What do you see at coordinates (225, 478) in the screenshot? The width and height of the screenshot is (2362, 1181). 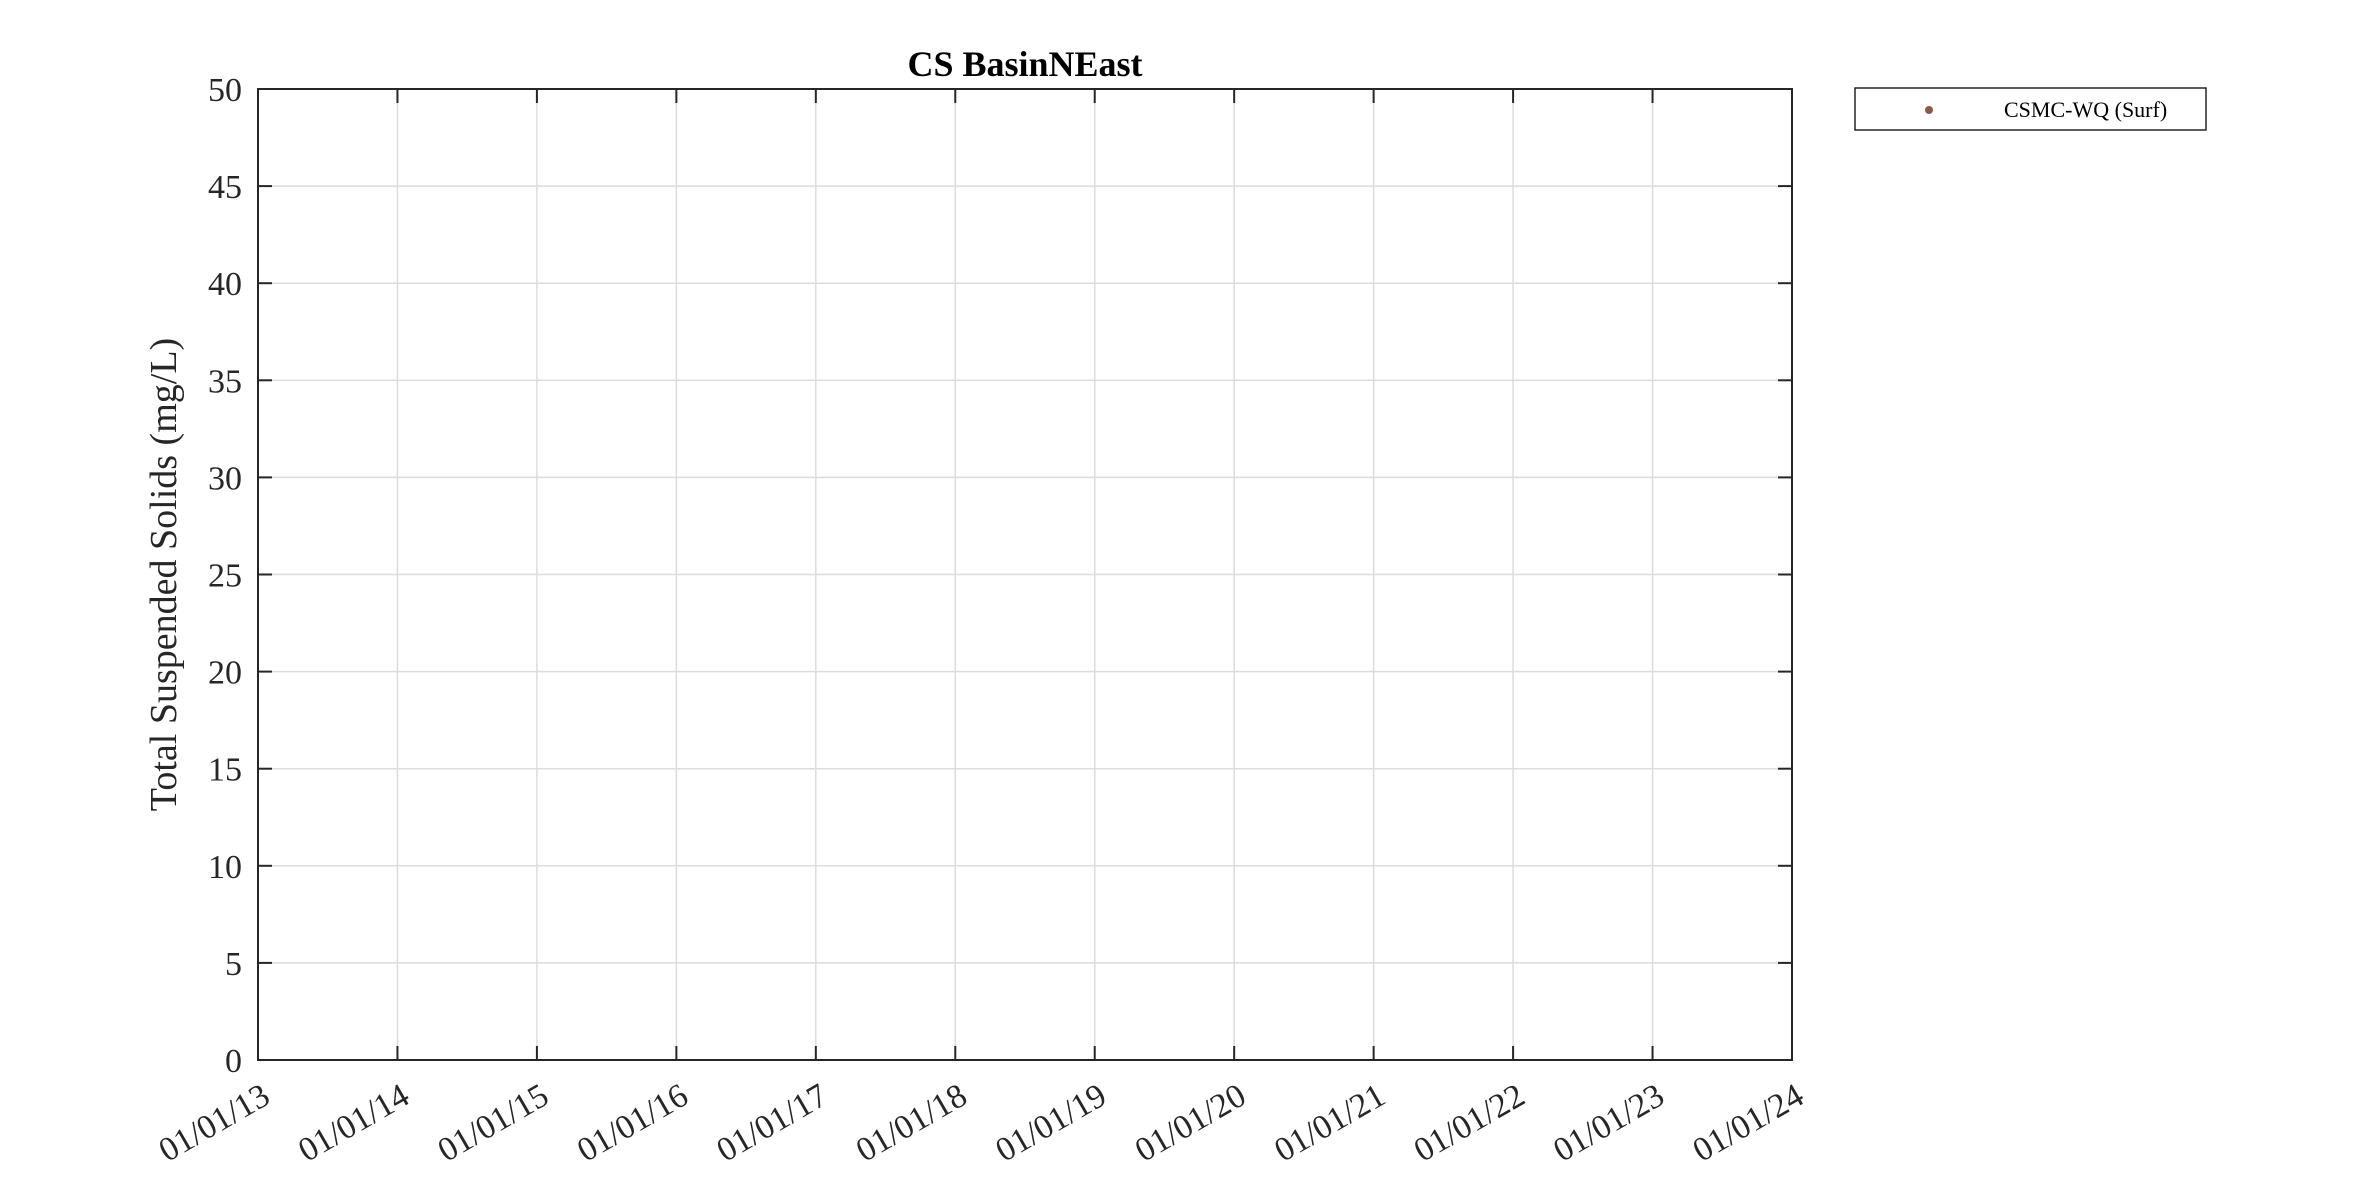 I see `y-tick-label: 30` at bounding box center [225, 478].